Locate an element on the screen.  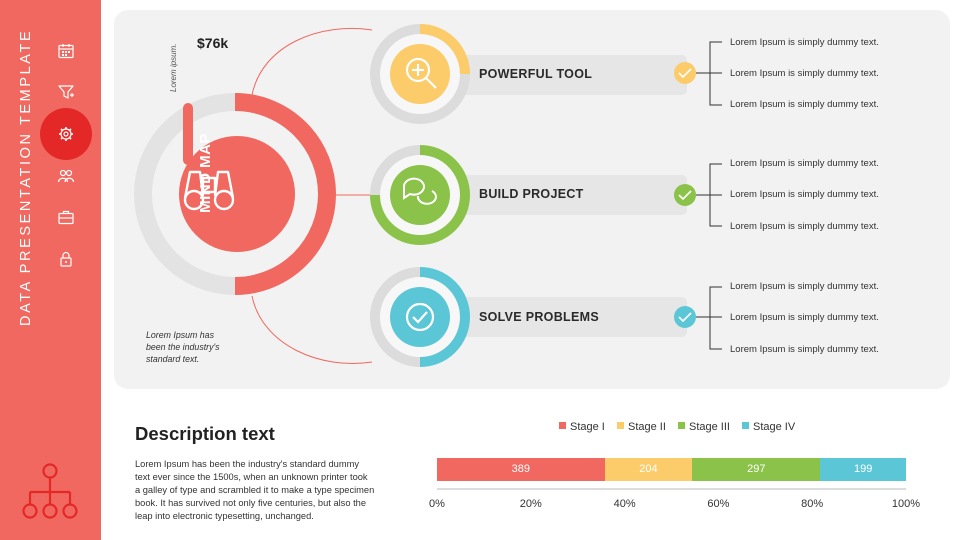
checkmark-icon-build-project is located at coordinates (685, 195).